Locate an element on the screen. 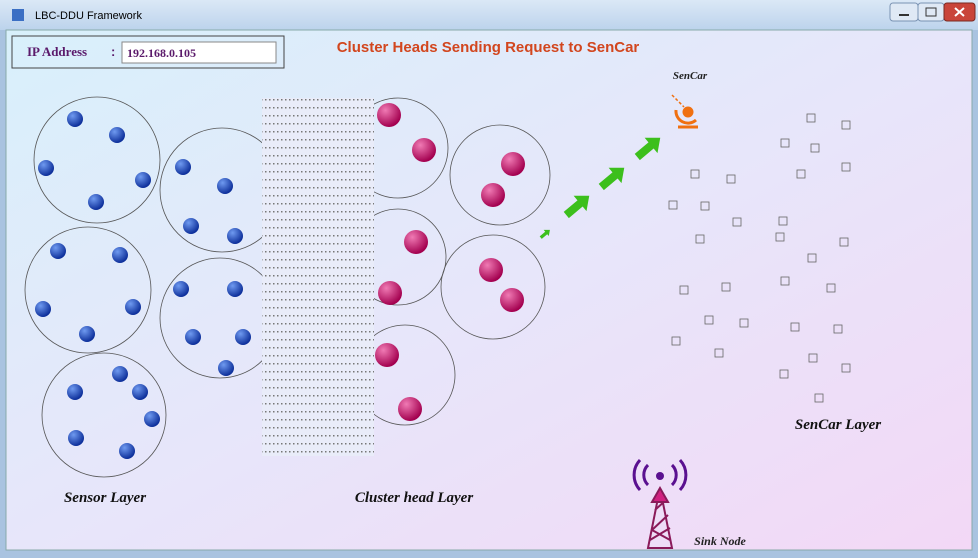  sink-tower is located at coordinates (660, 503).